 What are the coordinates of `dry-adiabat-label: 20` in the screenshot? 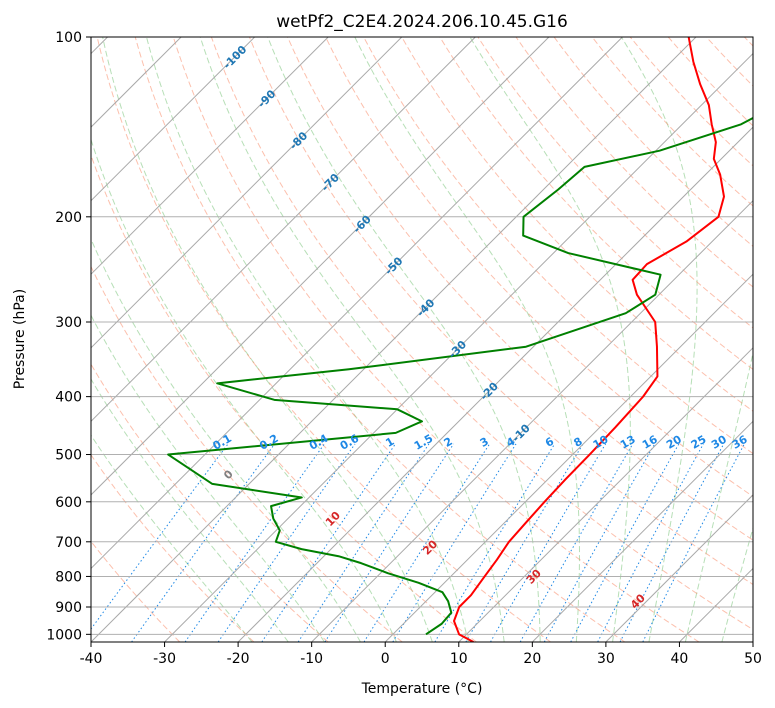 It's located at (430, 547).